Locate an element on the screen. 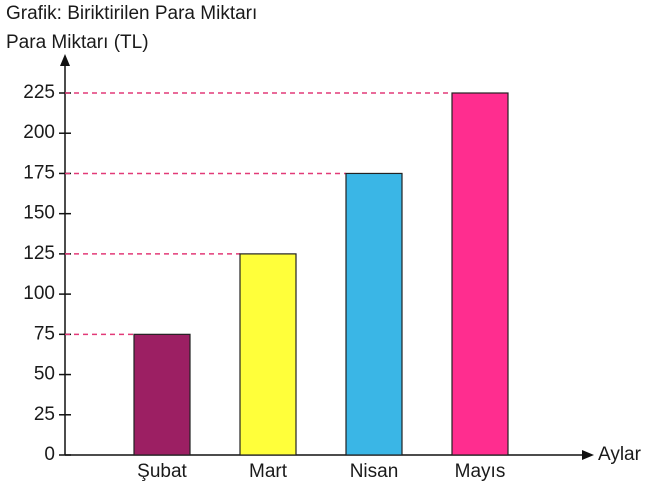 Image resolution: width=657 pixels, height=495 pixels. x-tick-label: Şubat is located at coordinates (162, 471).